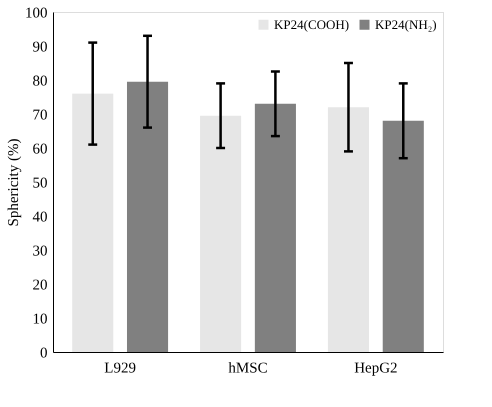  Describe the element at coordinates (44, 354) in the screenshot. I see `y-tick-label: 0` at that location.